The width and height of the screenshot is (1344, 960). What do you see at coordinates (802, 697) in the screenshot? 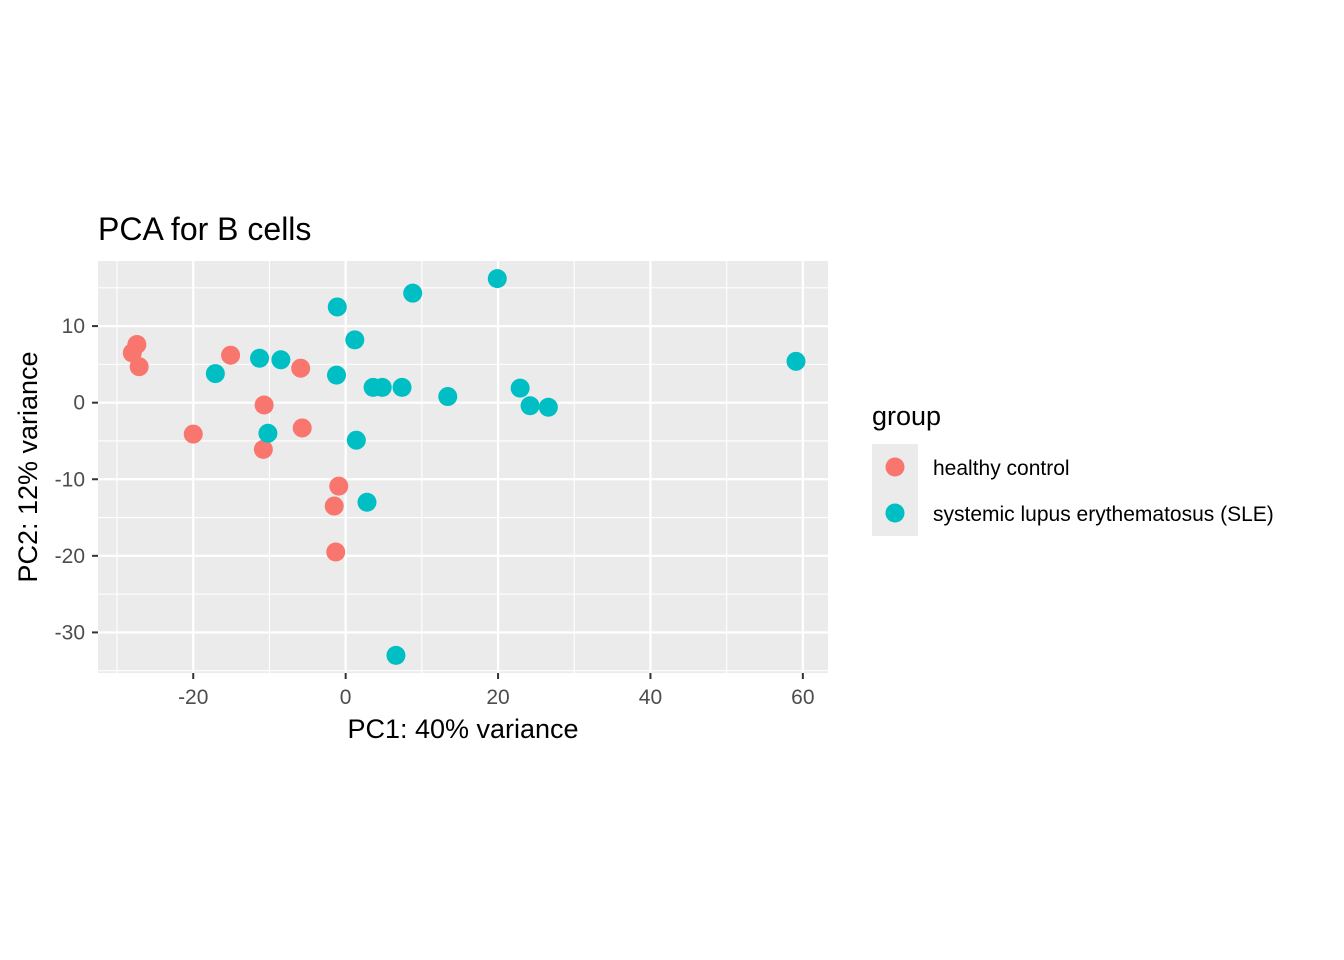
I see `x-tick-label: 60` at bounding box center [802, 697].